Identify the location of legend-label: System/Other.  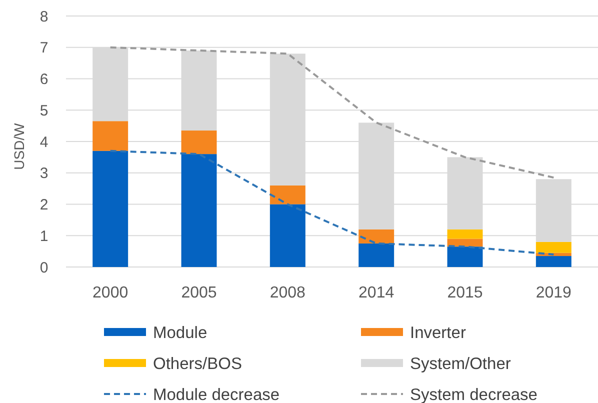
(461, 363).